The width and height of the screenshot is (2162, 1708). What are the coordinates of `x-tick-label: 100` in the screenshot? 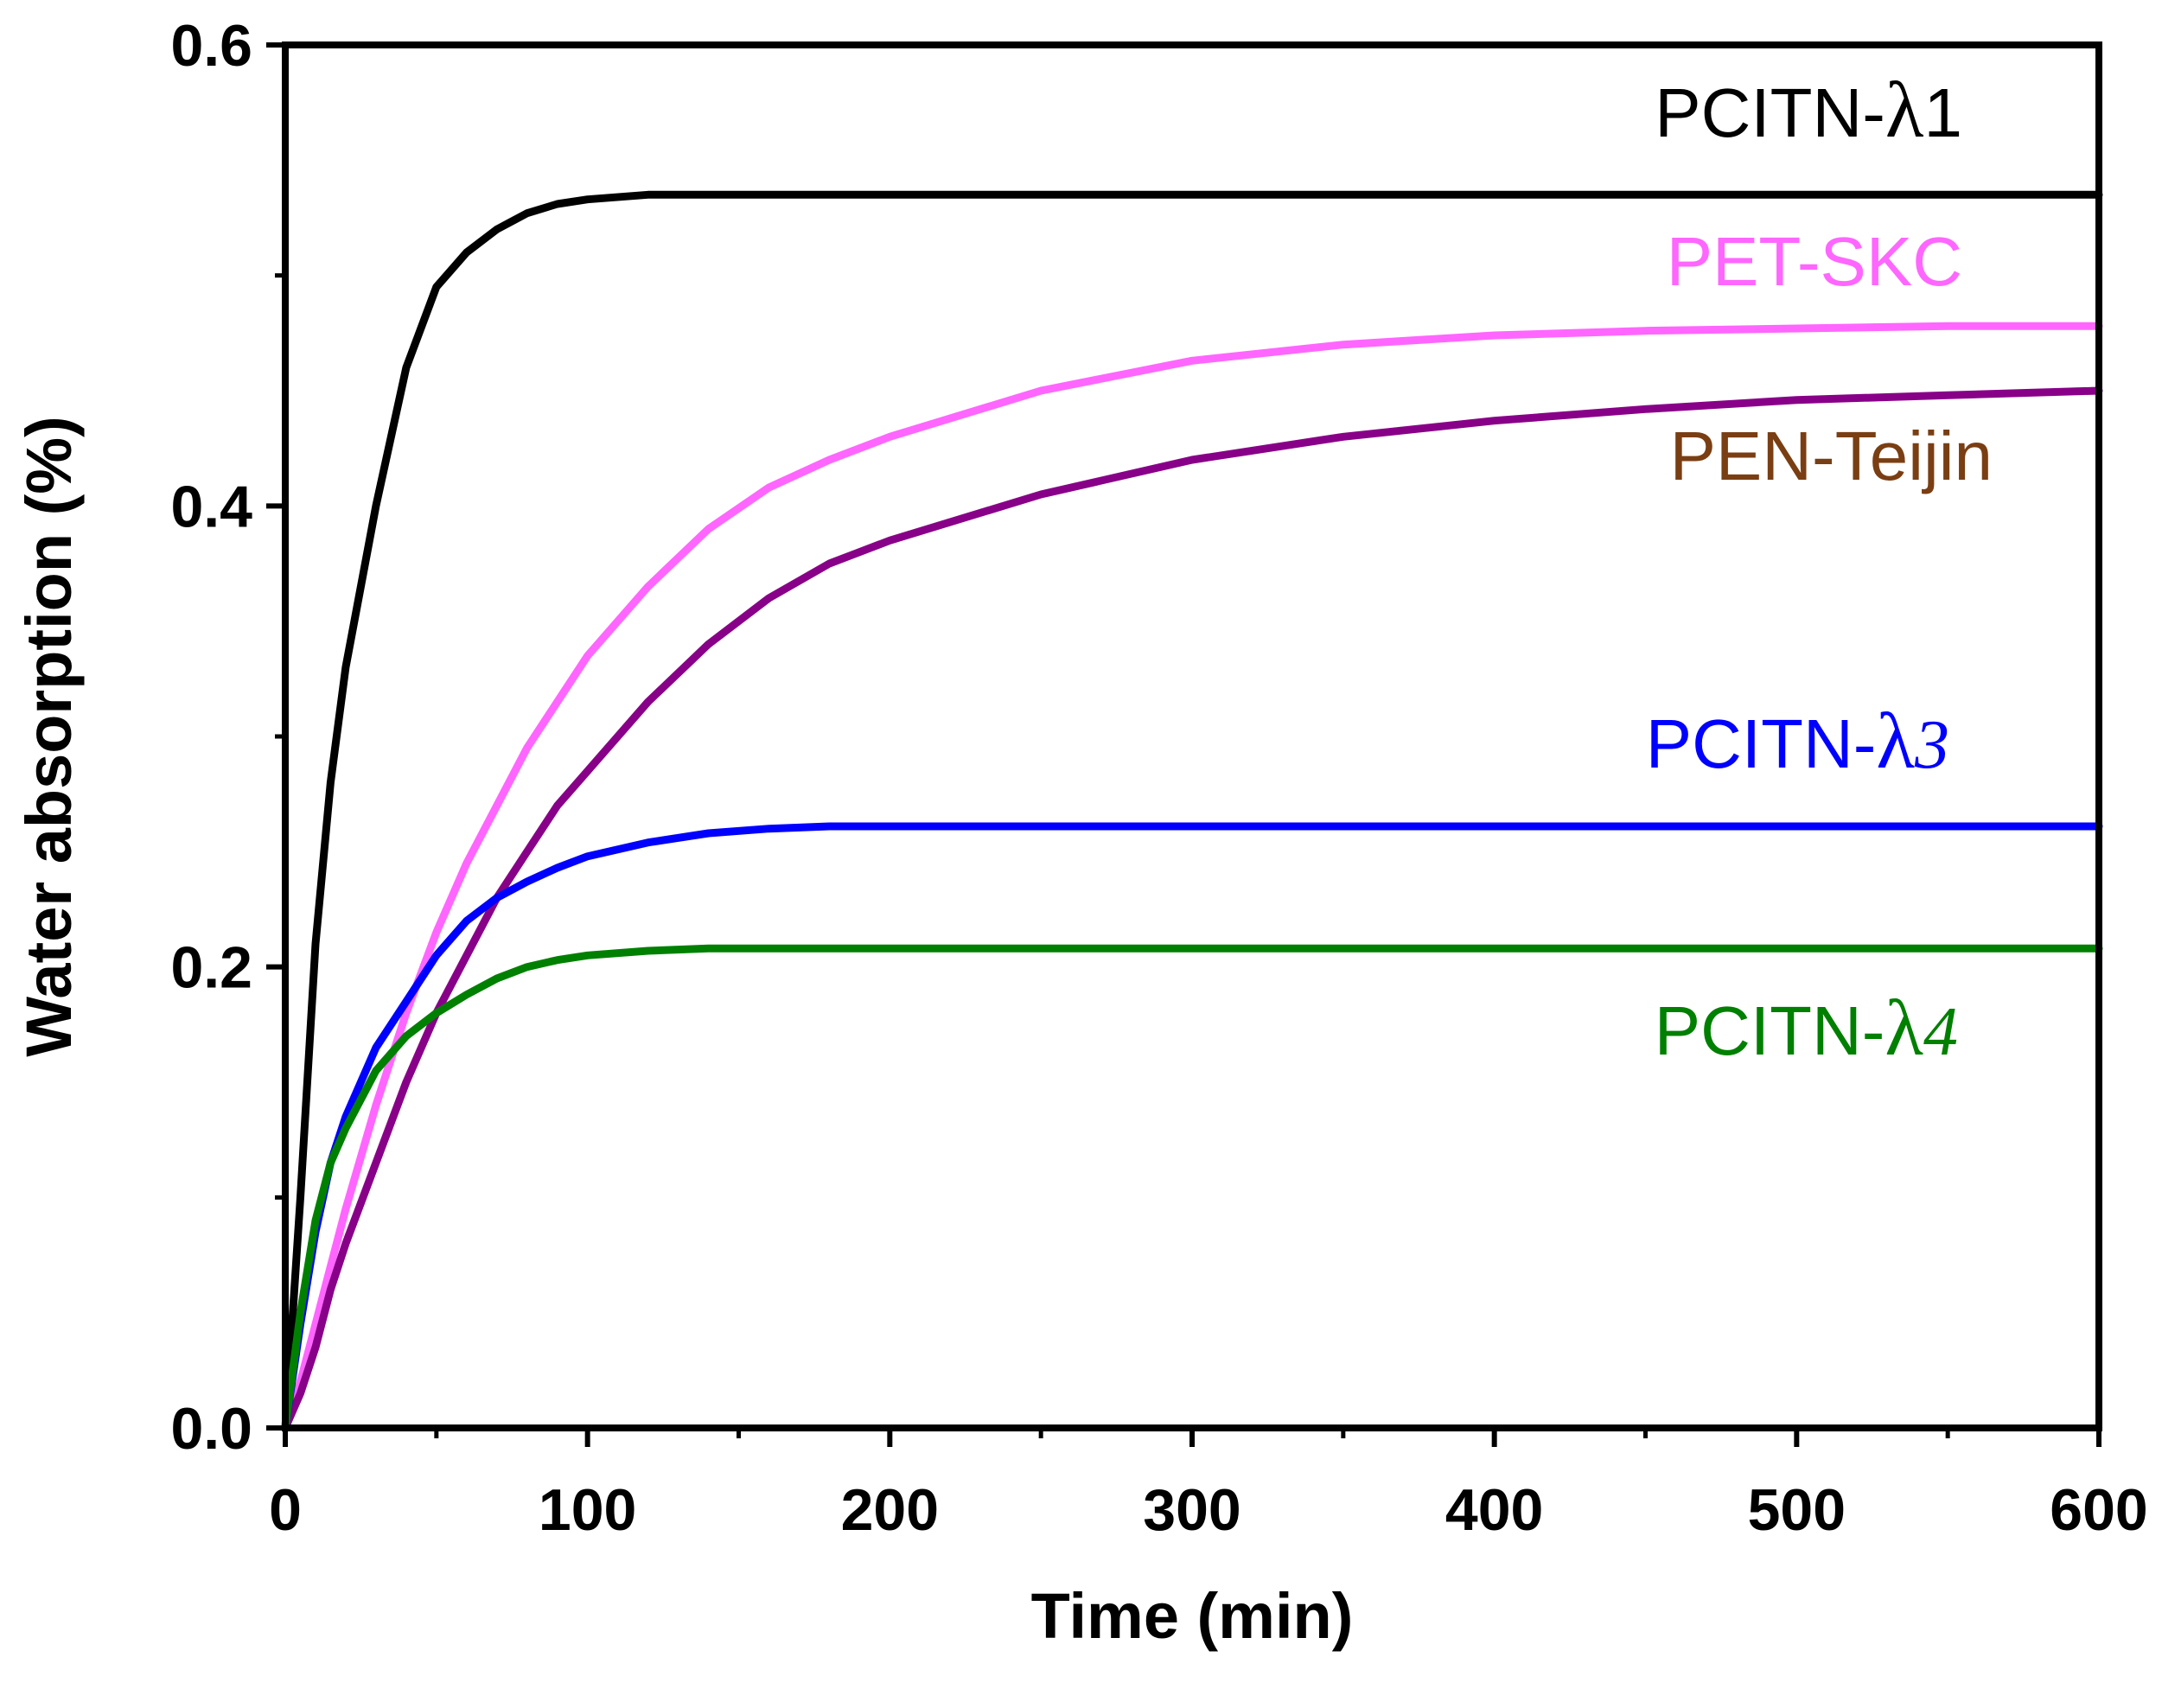 It's located at (587, 1510).